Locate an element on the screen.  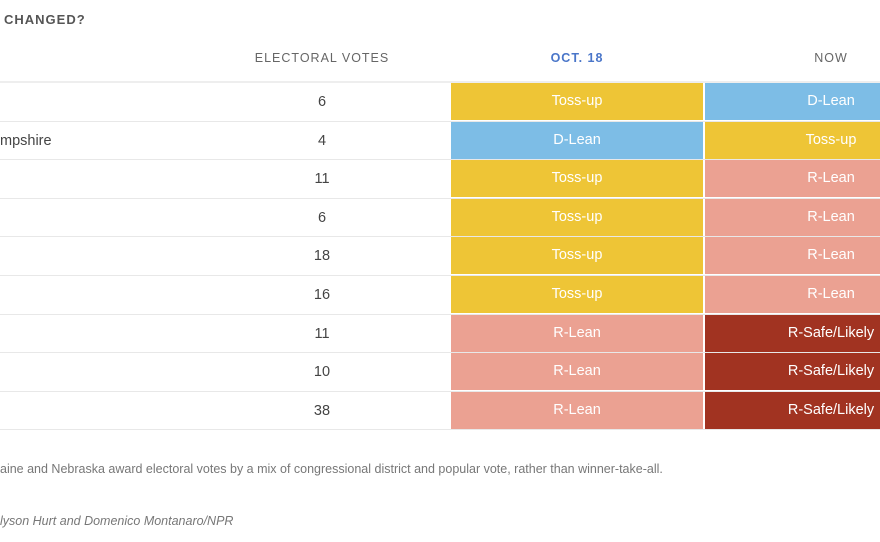
electoral-votes: 38 is located at coordinates (322, 410).